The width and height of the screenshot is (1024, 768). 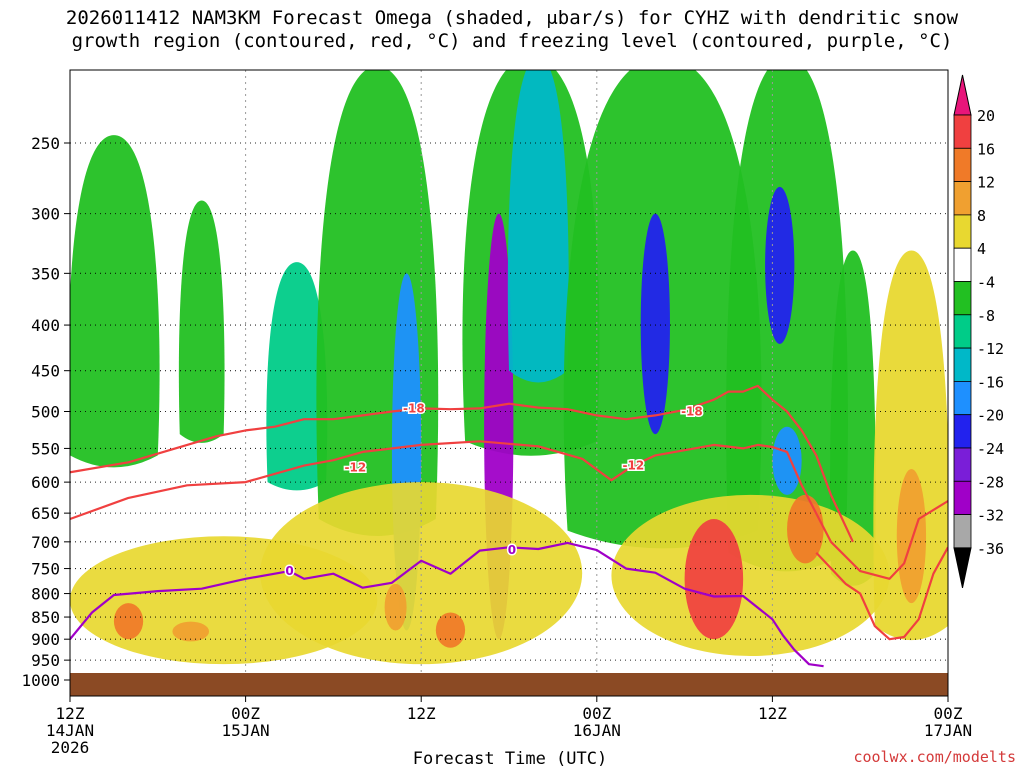 What do you see at coordinates (45, 513) in the screenshot?
I see `y-tick-label: 650` at bounding box center [45, 513].